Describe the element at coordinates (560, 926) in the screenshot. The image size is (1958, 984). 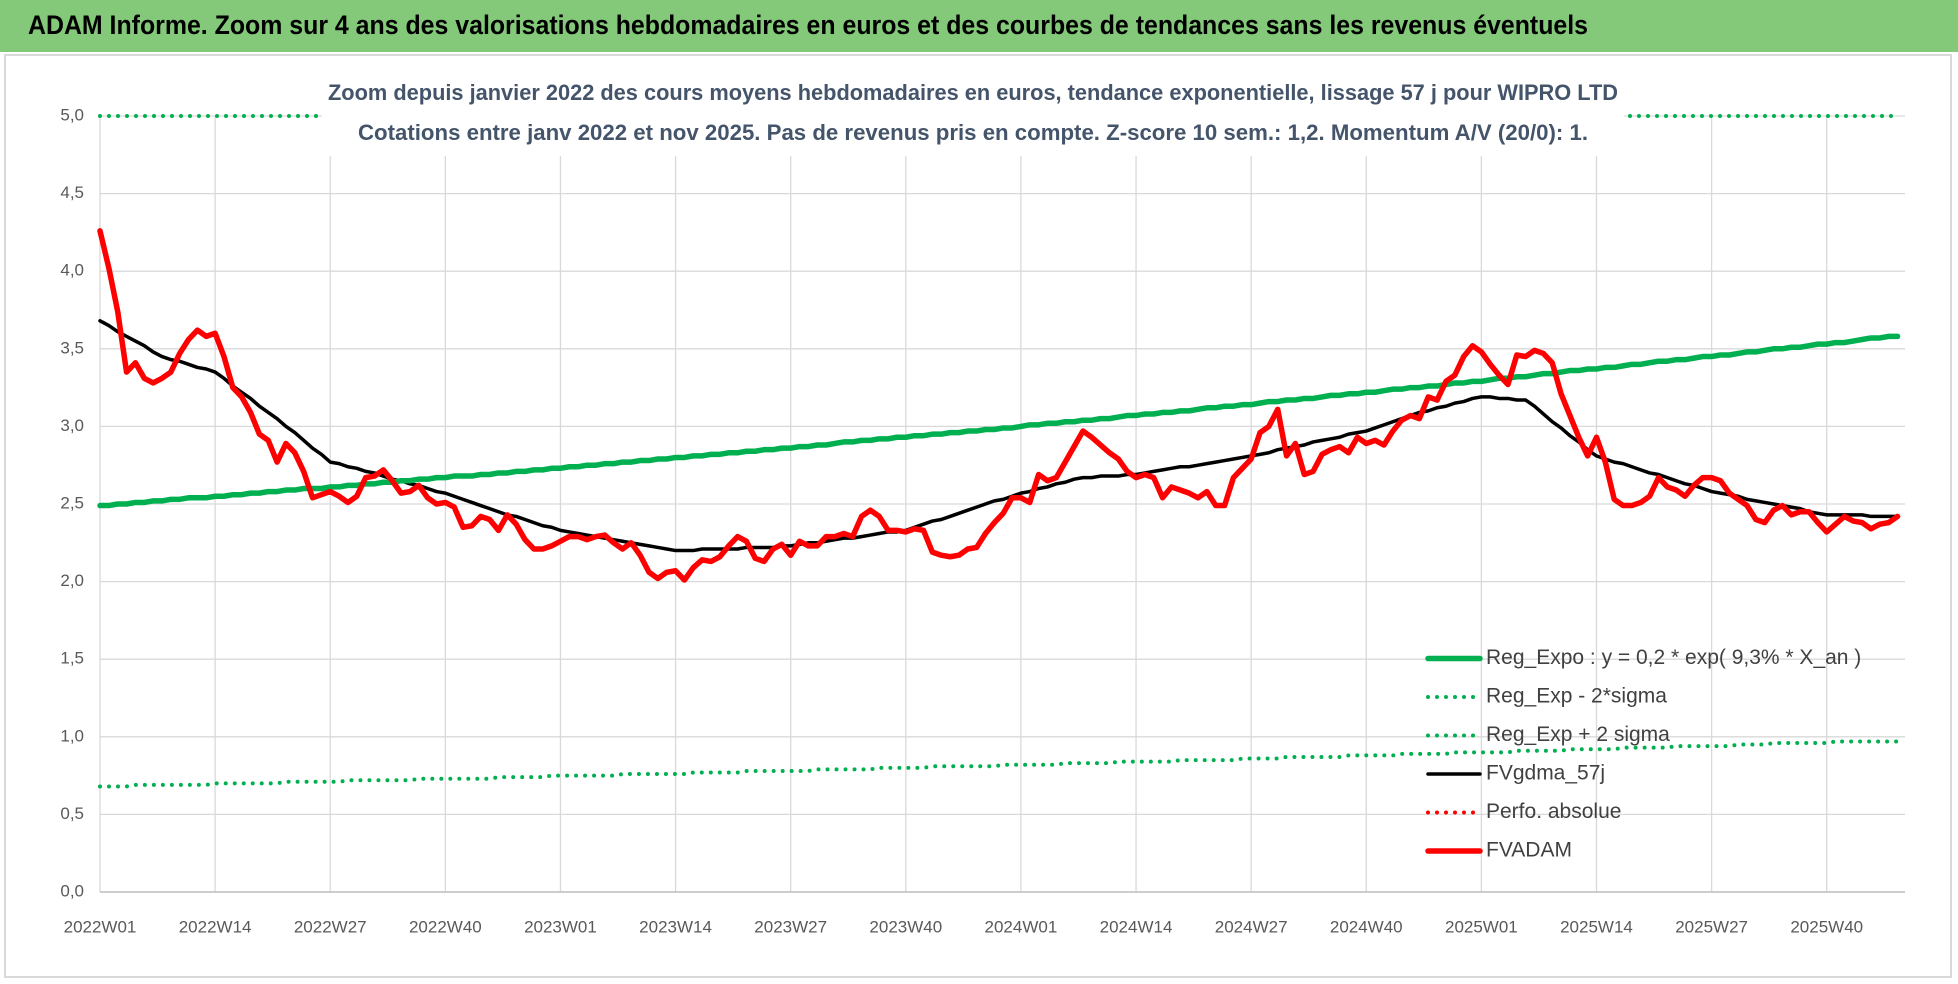
I see `x-tick-label: 2023W01` at that location.